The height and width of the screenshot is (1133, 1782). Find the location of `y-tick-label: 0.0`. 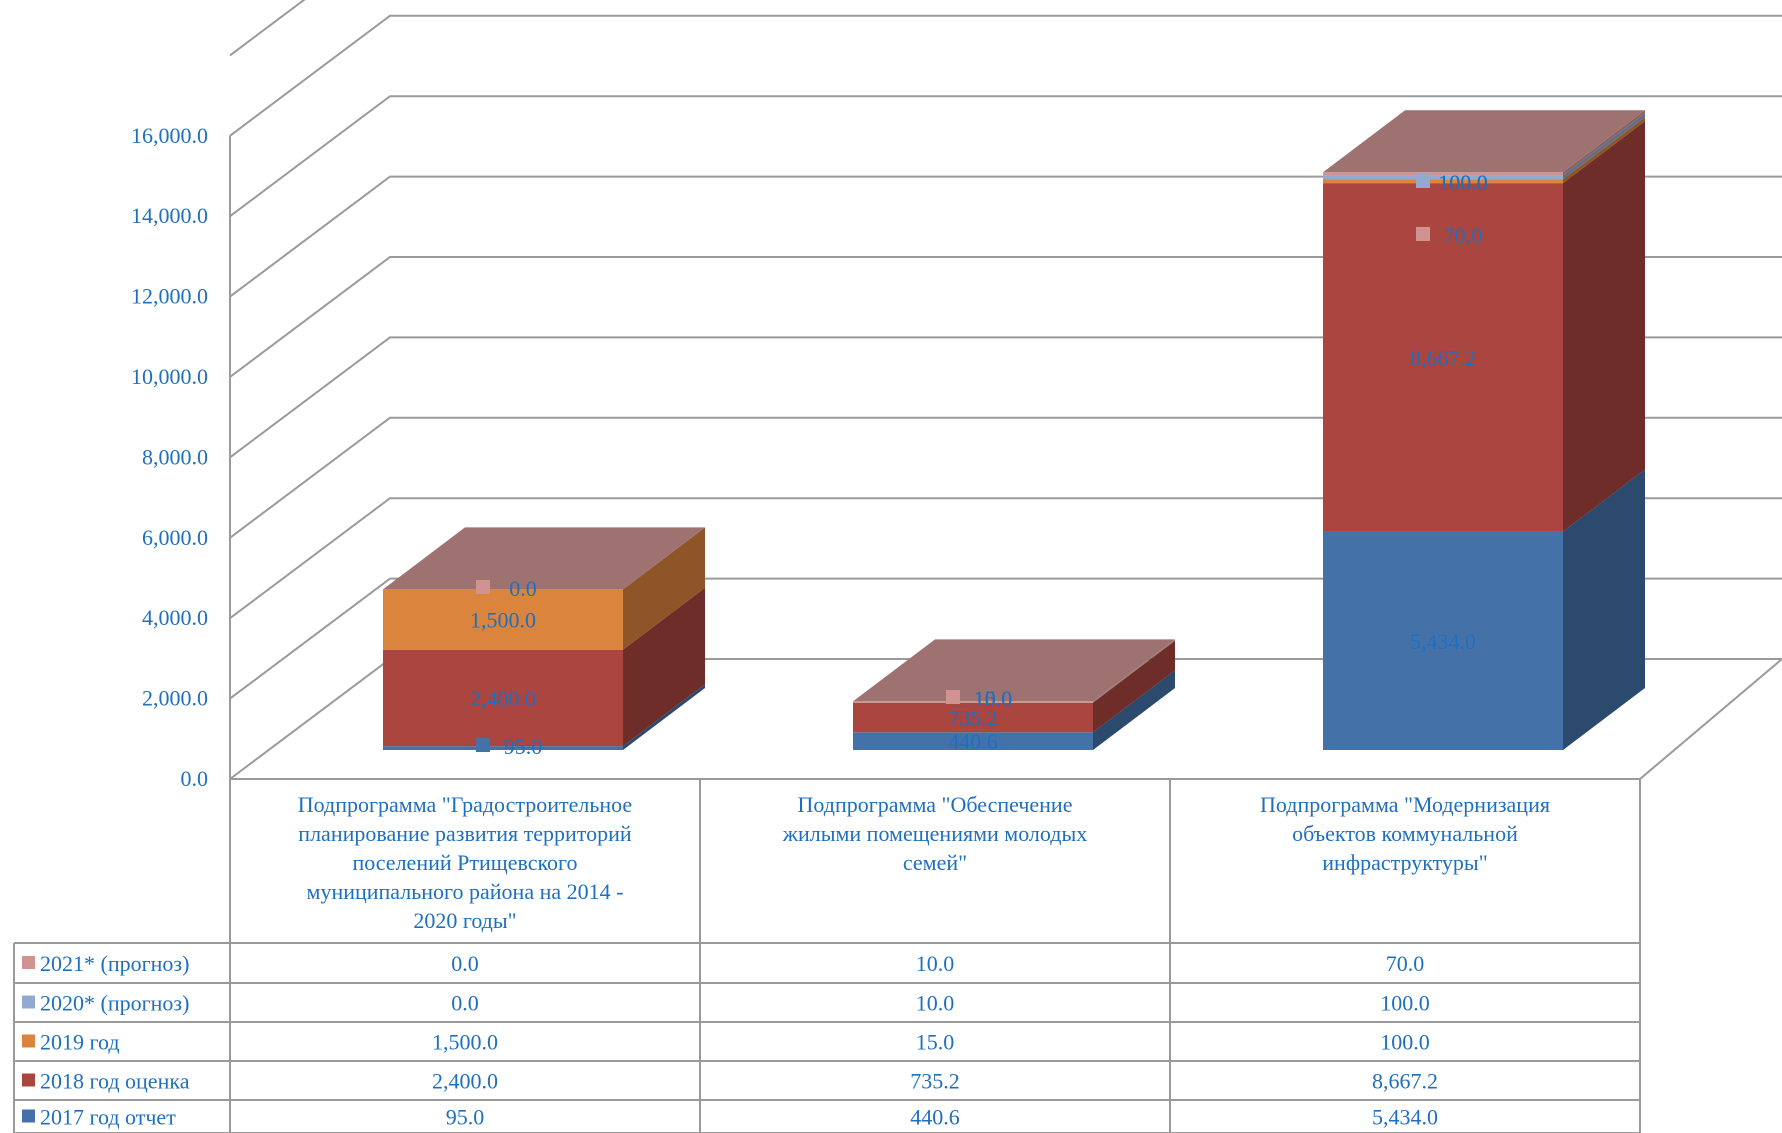

y-tick-label: 0.0 is located at coordinates (195, 778).